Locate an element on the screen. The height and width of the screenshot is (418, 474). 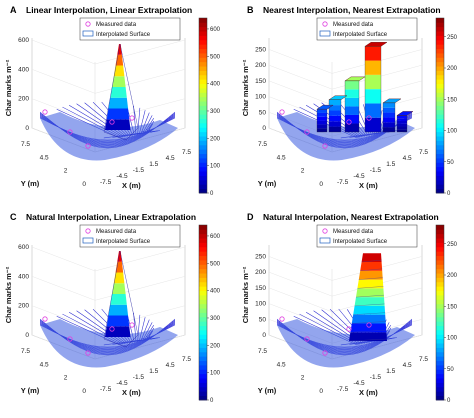
x-tick-label: -4.5 is located at coordinates (122, 383).